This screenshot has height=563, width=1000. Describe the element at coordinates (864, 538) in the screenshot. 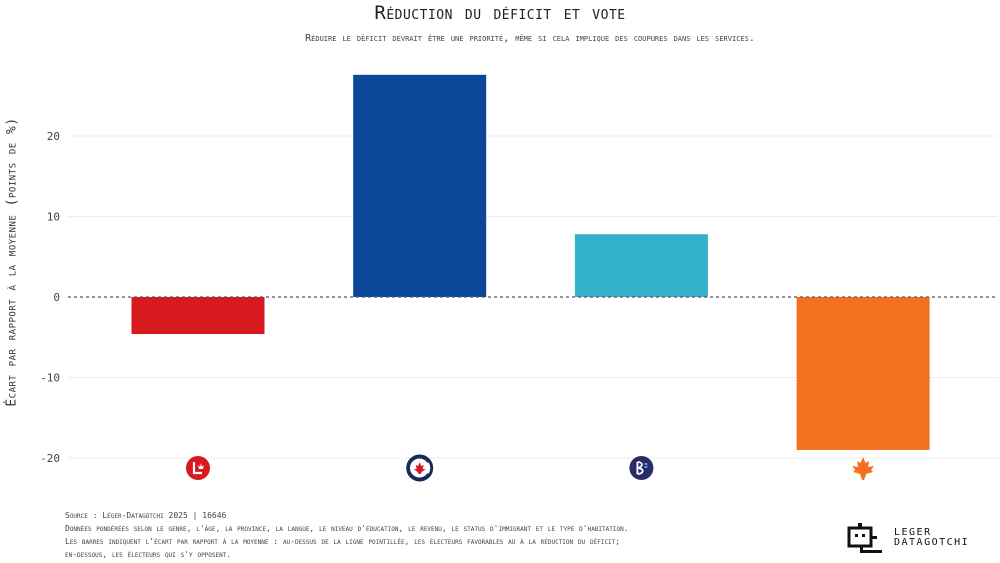

I see `datagotchi-robot-icon` at that location.